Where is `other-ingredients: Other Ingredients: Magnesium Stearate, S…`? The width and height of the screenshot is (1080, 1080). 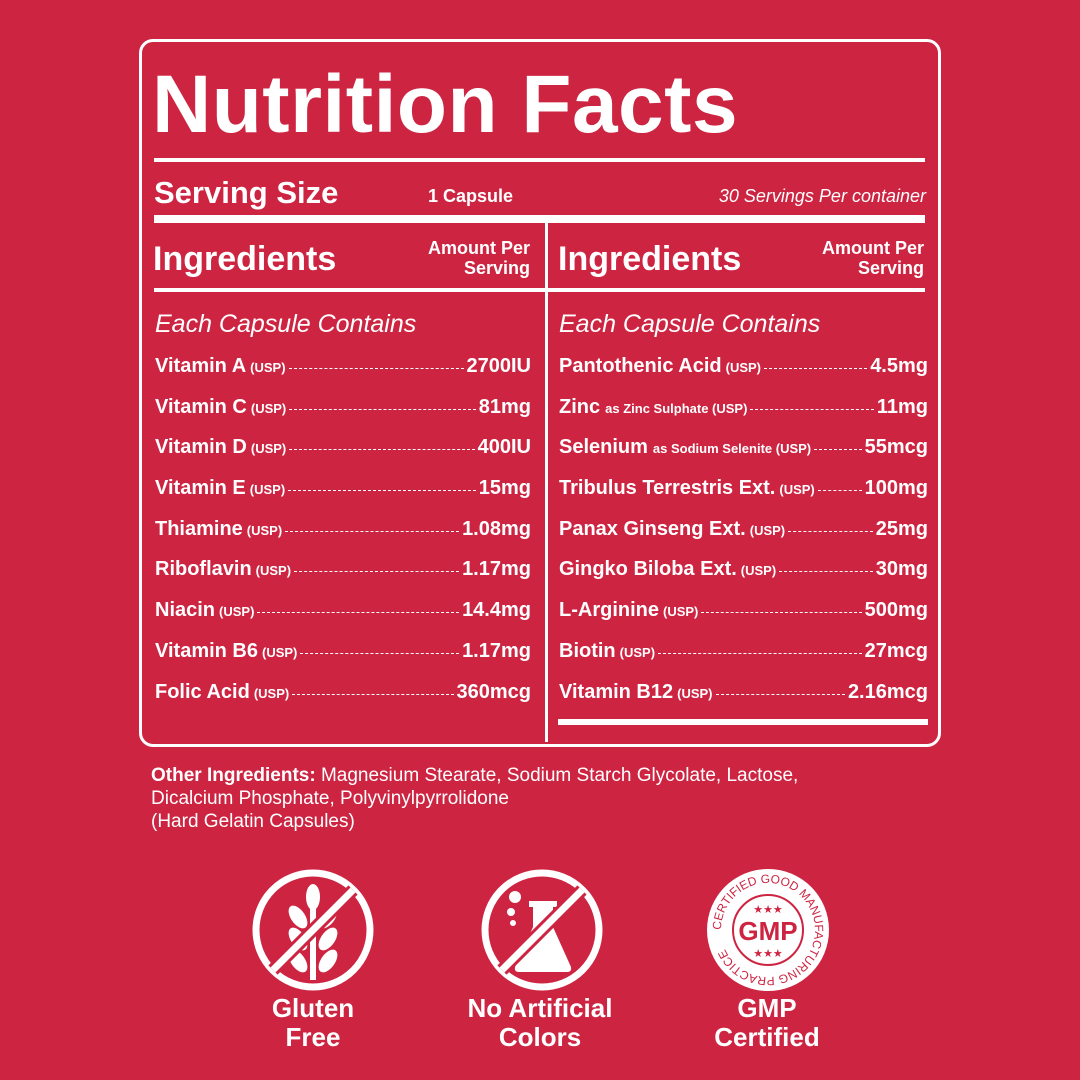 other-ingredients: Other Ingredients: Magnesium Stearate, S… is located at coordinates (531, 798).